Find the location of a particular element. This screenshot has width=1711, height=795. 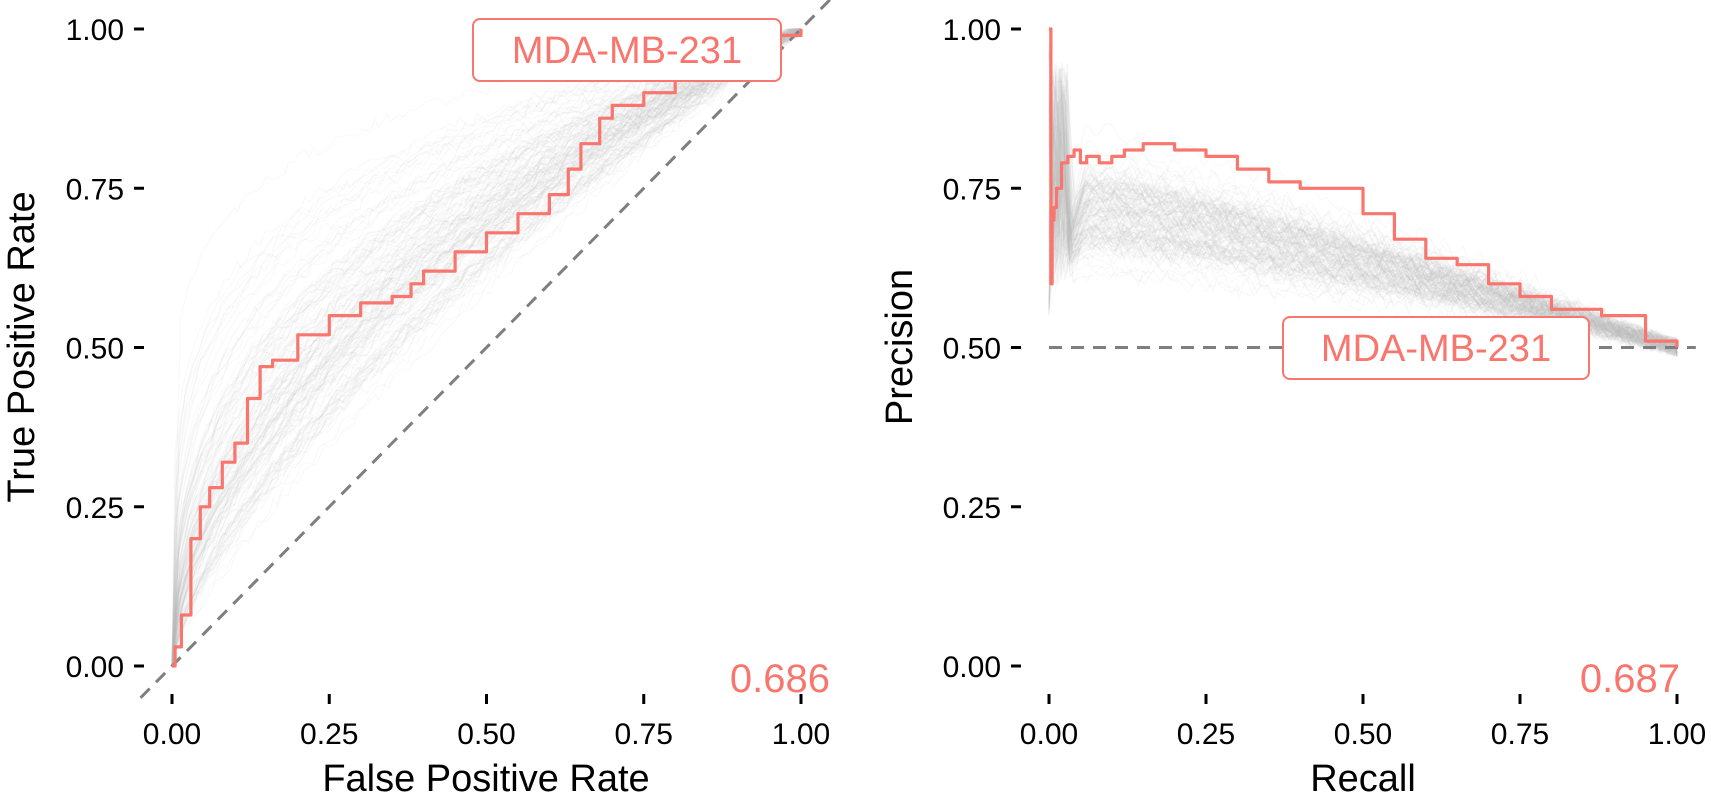

x-tick-label: 1.00 is located at coordinates (801, 734).